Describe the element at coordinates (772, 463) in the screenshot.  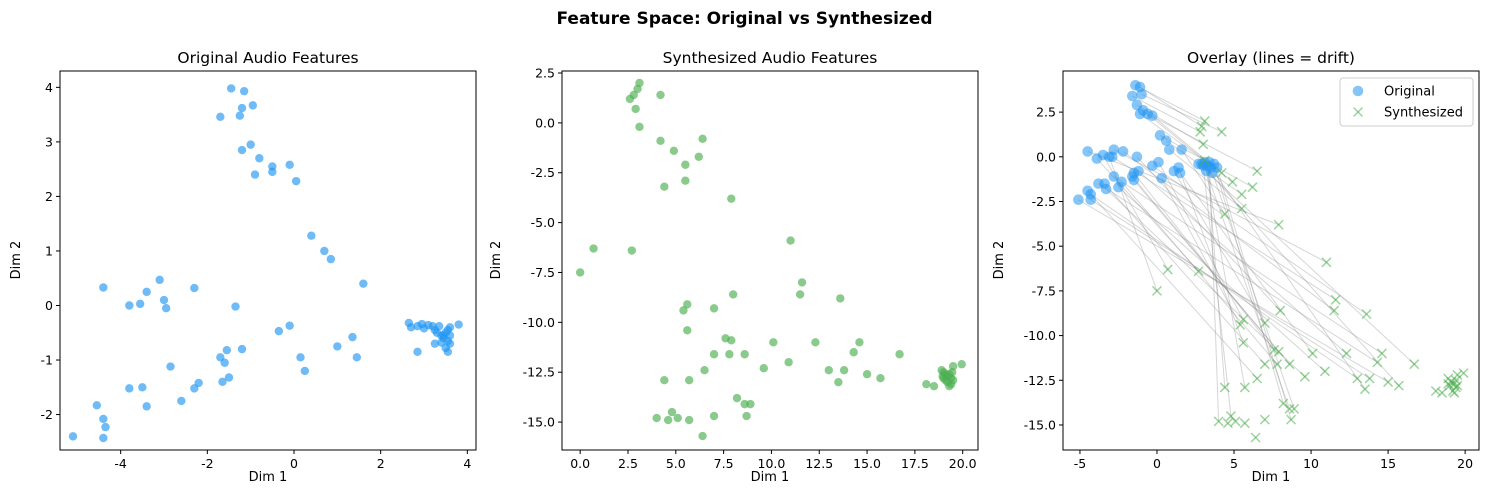
I see `x-tick-label: 10.0` at that location.